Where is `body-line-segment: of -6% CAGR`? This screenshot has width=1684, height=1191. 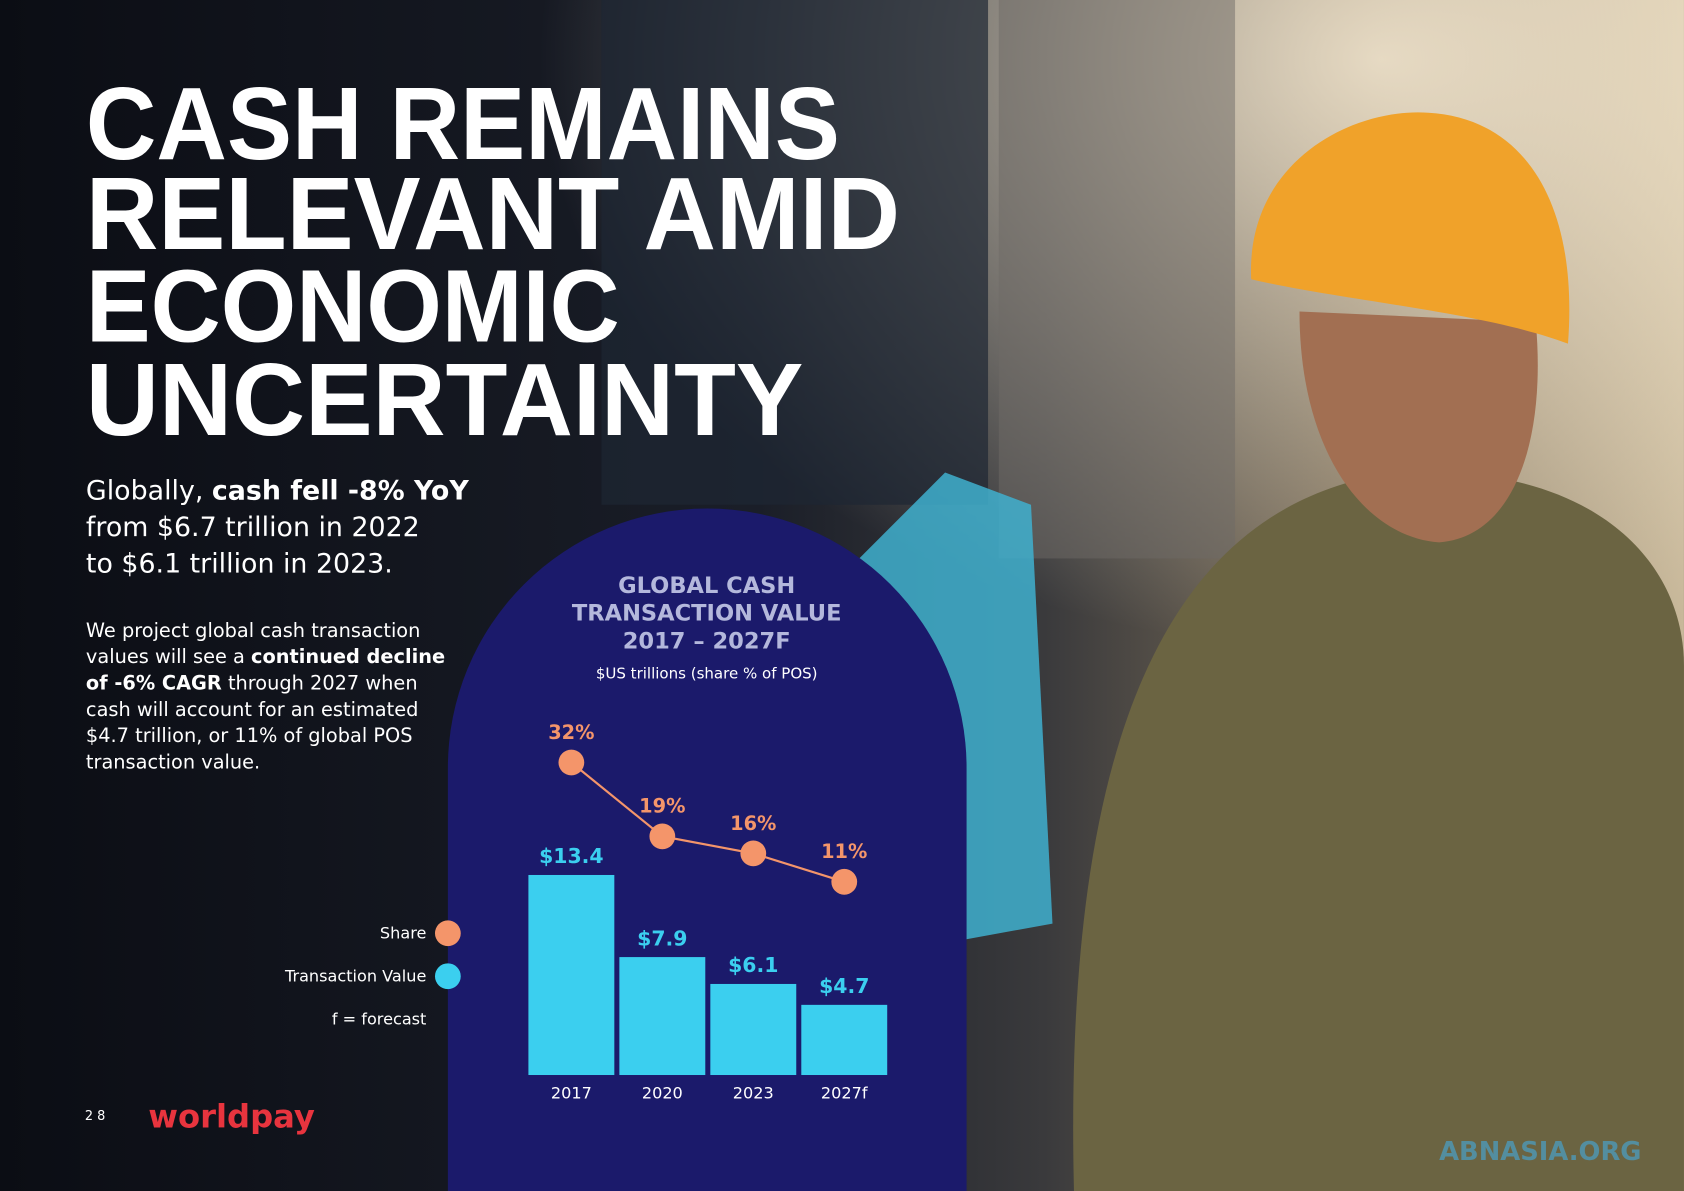 body-line-segment: of -6% CAGR is located at coordinates (154, 682).